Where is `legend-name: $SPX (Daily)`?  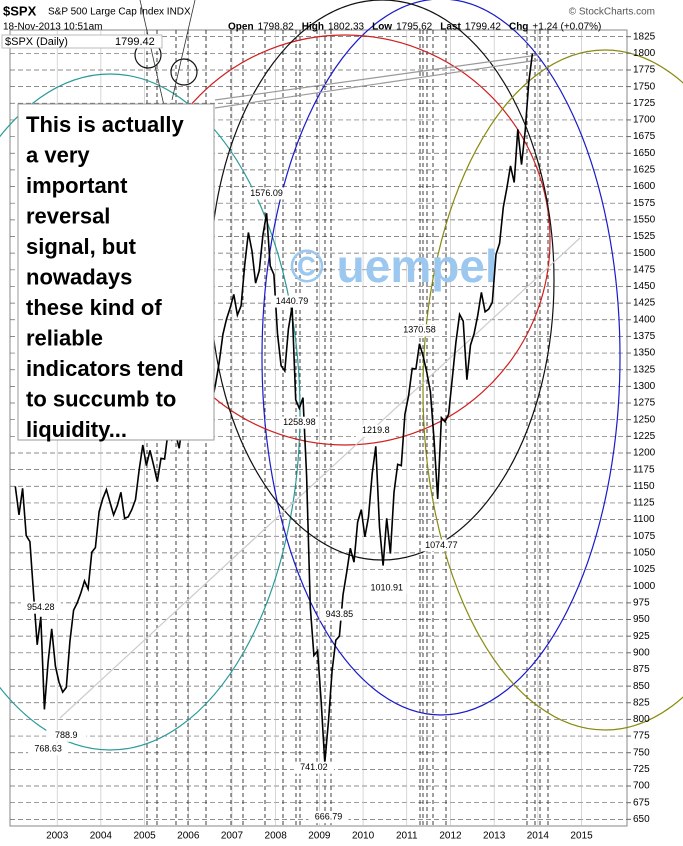
legend-name: $SPX (Daily) is located at coordinates (36, 42).